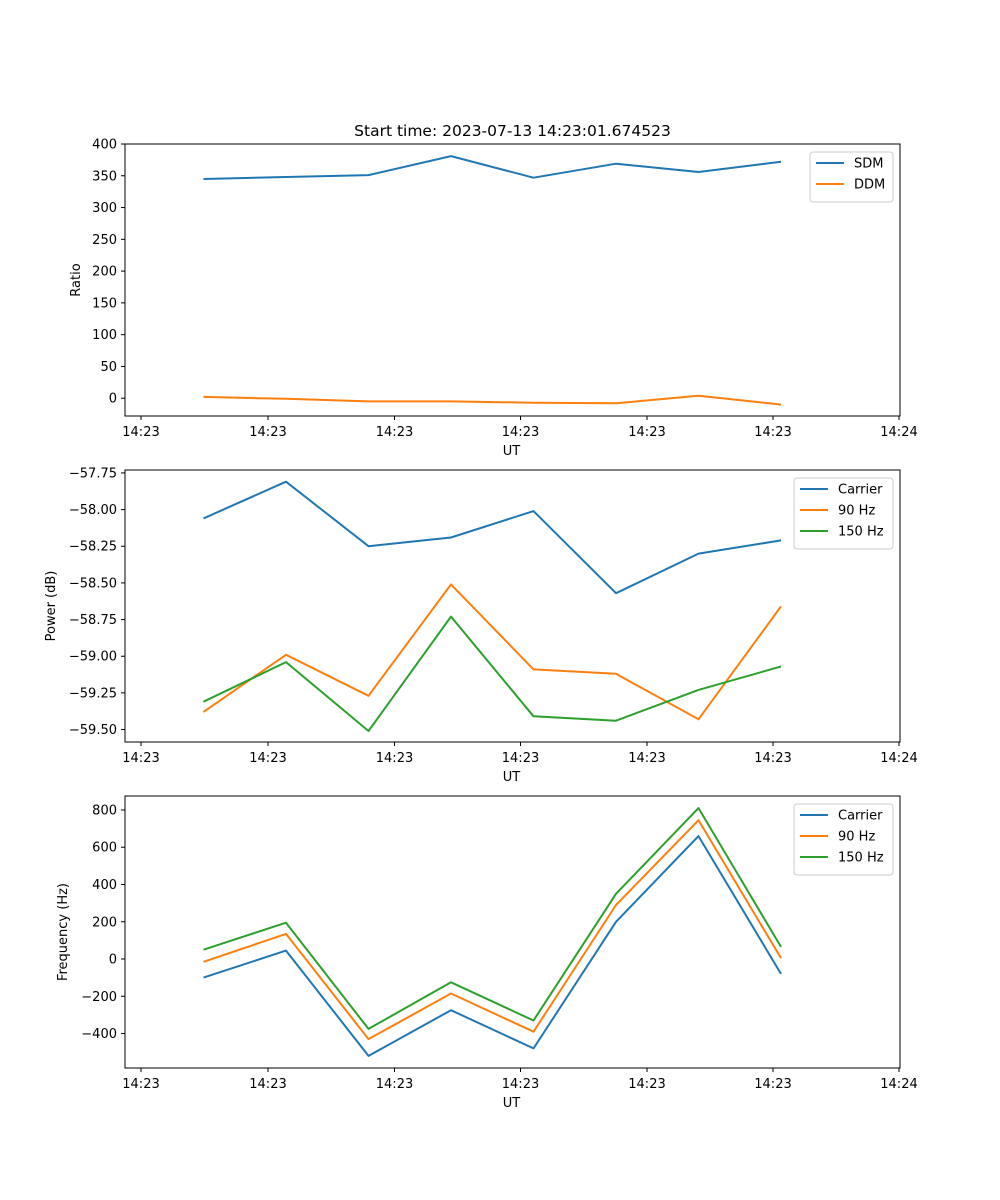 This screenshot has width=1000, height=1200. I want to click on y-tick-label: −59.25, so click(93, 693).